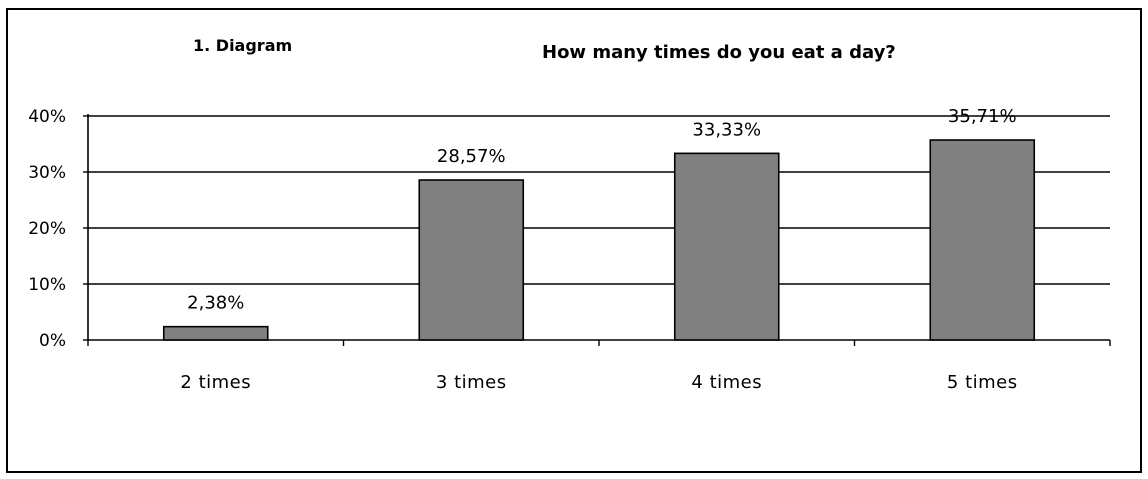 The image size is (1148, 479). I want to click on y-tick-label: 10%, so click(47, 285).